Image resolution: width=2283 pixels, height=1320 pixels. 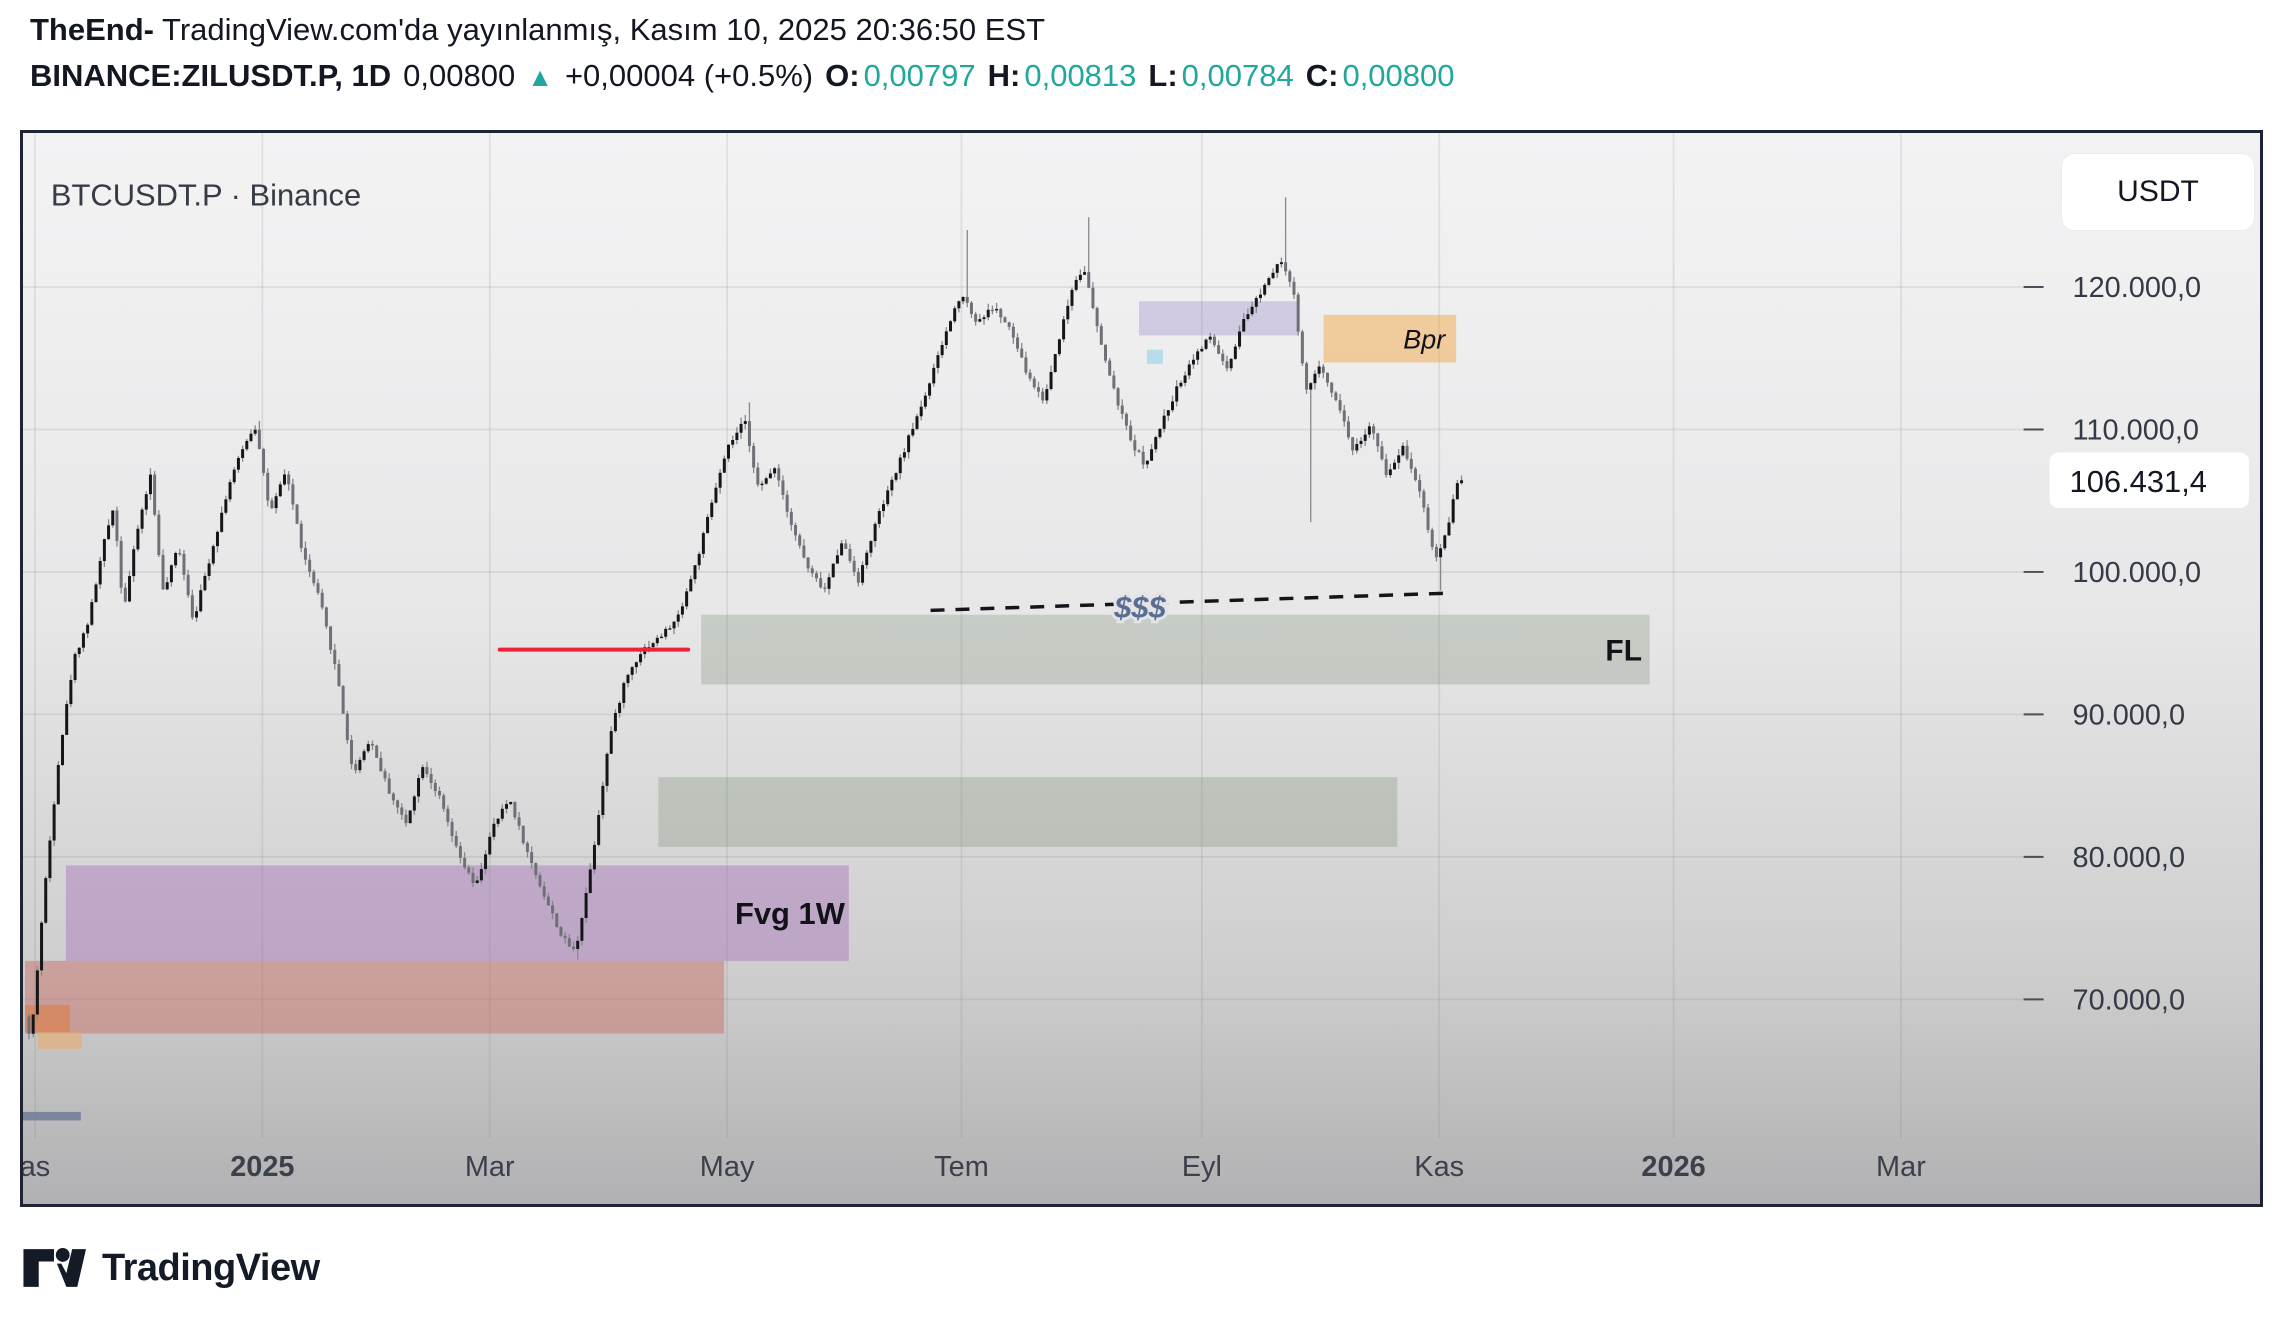 I want to click on zone-orange-patch-b, so click(x=59, y=1041).